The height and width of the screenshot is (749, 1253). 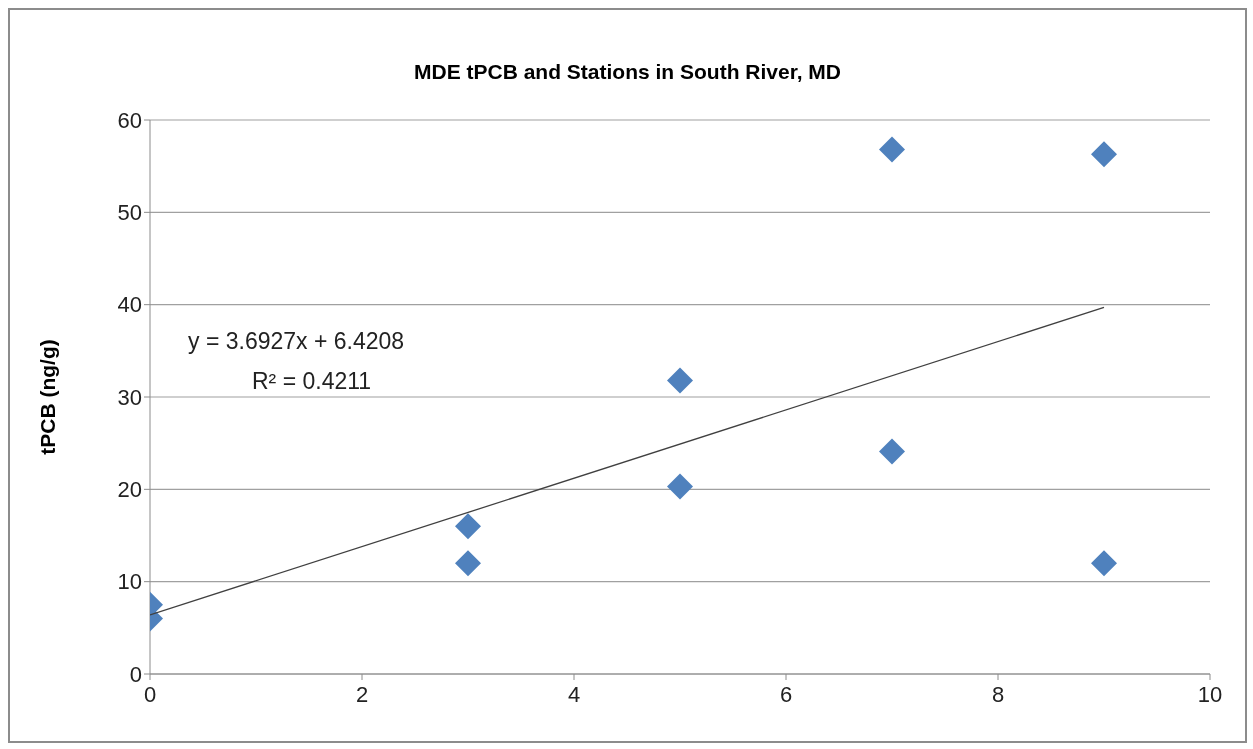 I want to click on y-axis-title: tPCB (ng/g), so click(x=48, y=397).